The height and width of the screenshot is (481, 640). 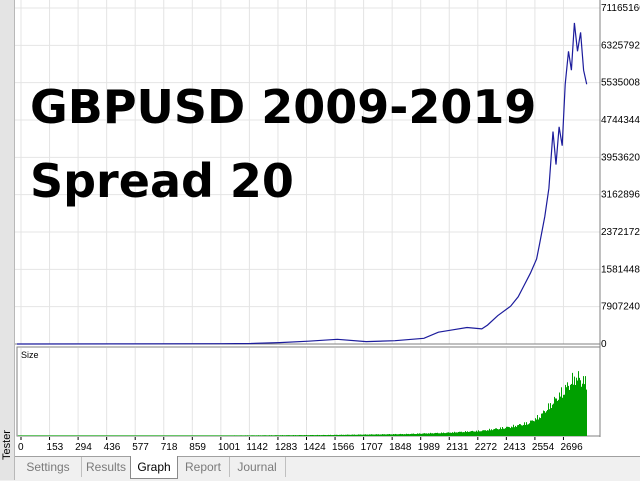 What do you see at coordinates (48, 467) in the screenshot?
I see `tab-settings: Settings` at bounding box center [48, 467].